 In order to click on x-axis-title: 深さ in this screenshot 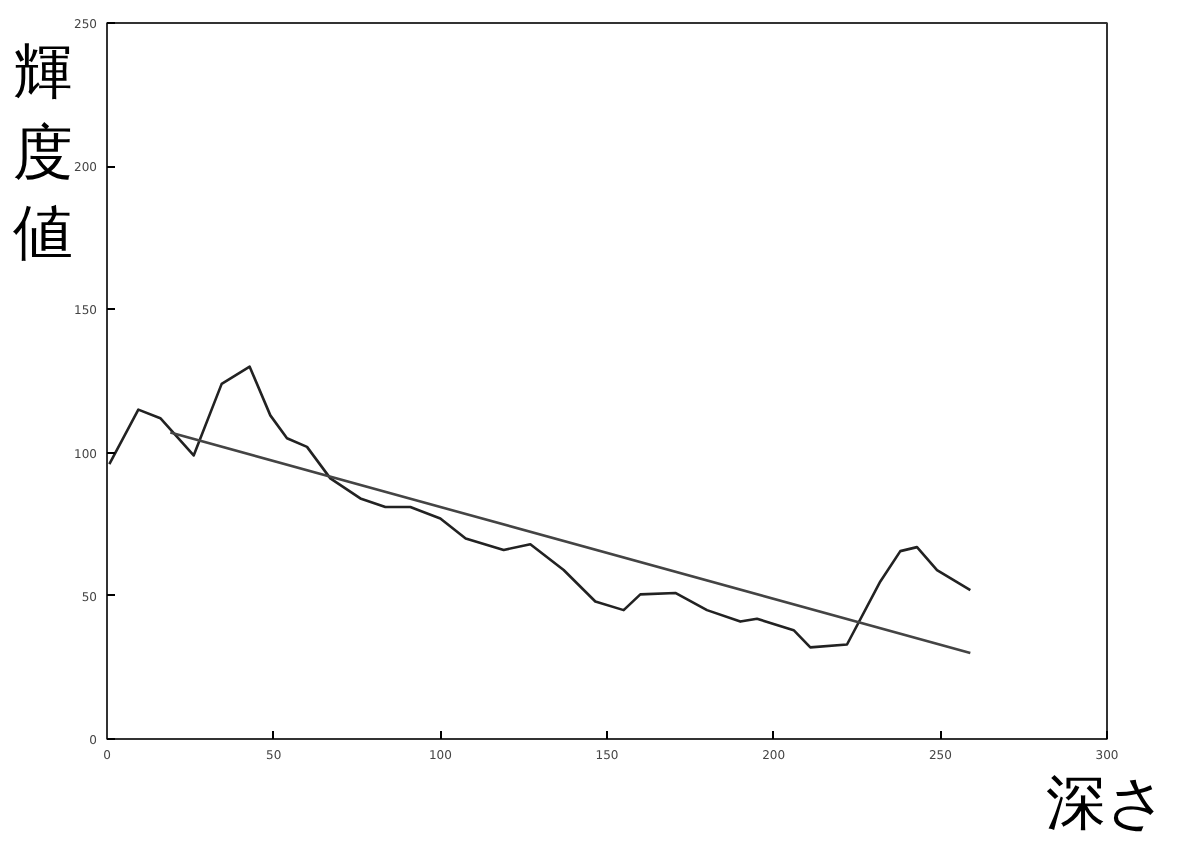, I will do `click(1107, 804)`.